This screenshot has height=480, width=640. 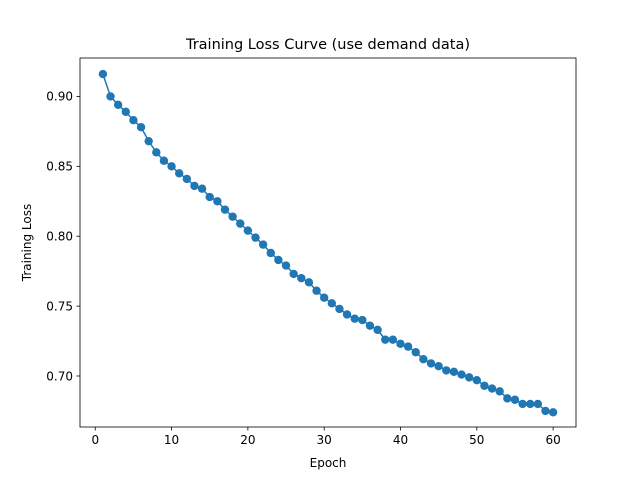 What do you see at coordinates (59, 97) in the screenshot?
I see `y-tick-label: 0.90` at bounding box center [59, 97].